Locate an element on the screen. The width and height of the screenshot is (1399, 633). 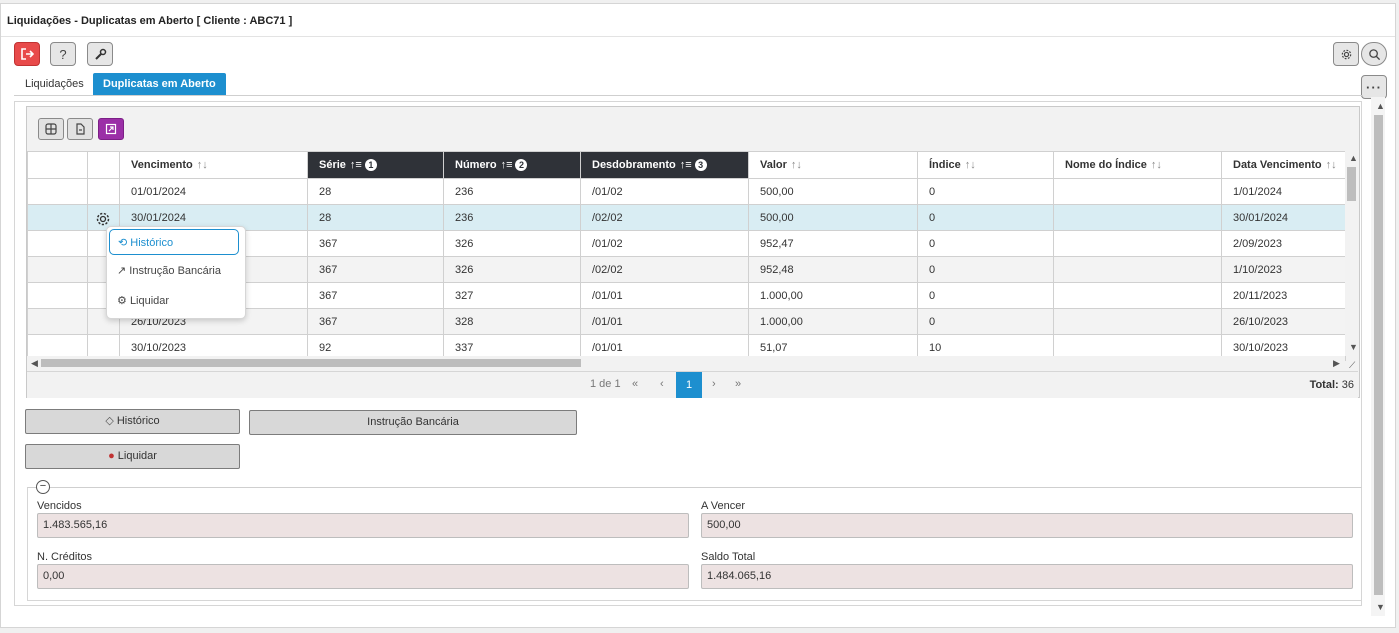
table-cell: 28 is located at coordinates (375, 217).